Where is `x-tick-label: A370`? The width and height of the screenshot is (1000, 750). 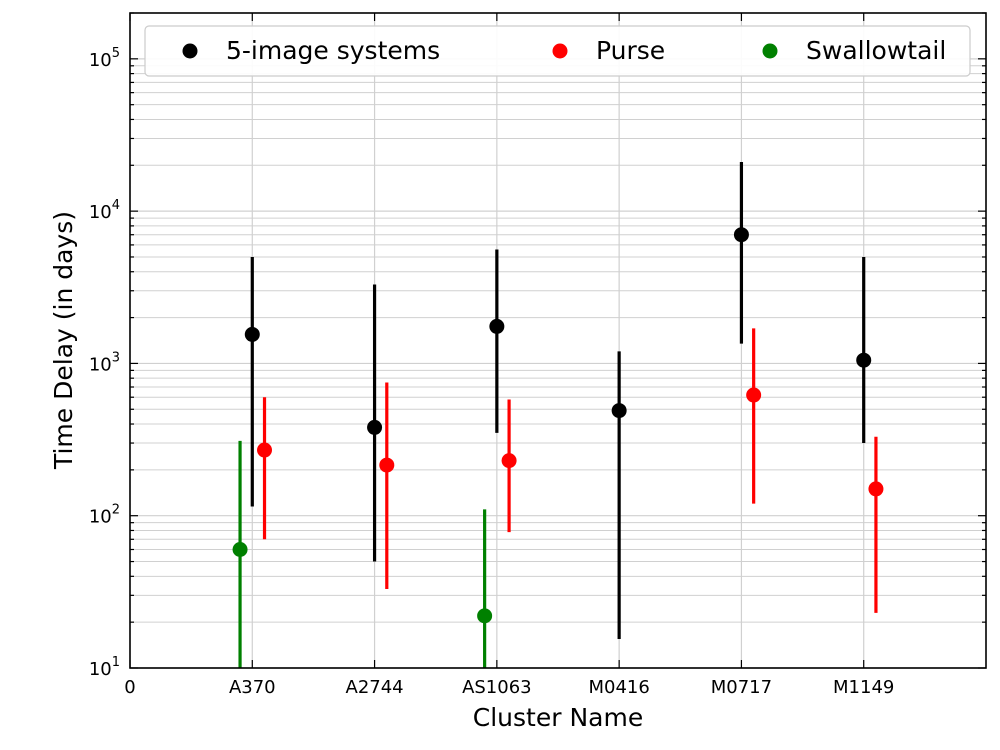 x-tick-label: A370 is located at coordinates (252, 687).